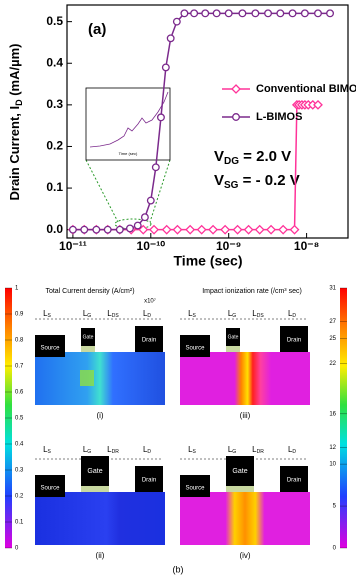 The image size is (356, 576). I want to click on dimension-label: LS, so click(47, 450).